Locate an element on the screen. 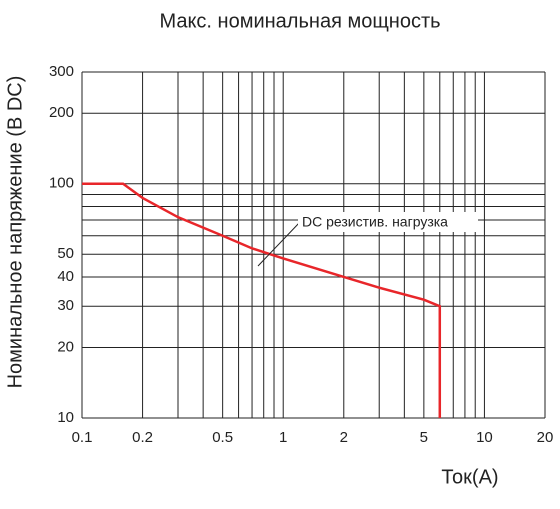 This screenshot has height=509, width=560. annotation: DC резистив. нагрузка is located at coordinates (375, 222).